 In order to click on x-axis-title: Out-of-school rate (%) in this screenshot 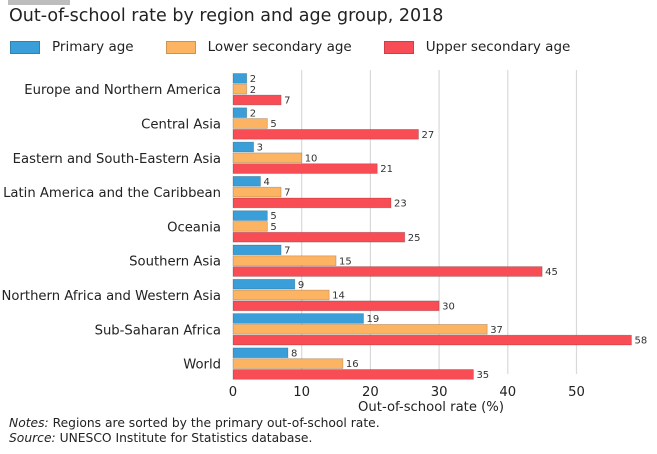, I will do `click(431, 407)`.